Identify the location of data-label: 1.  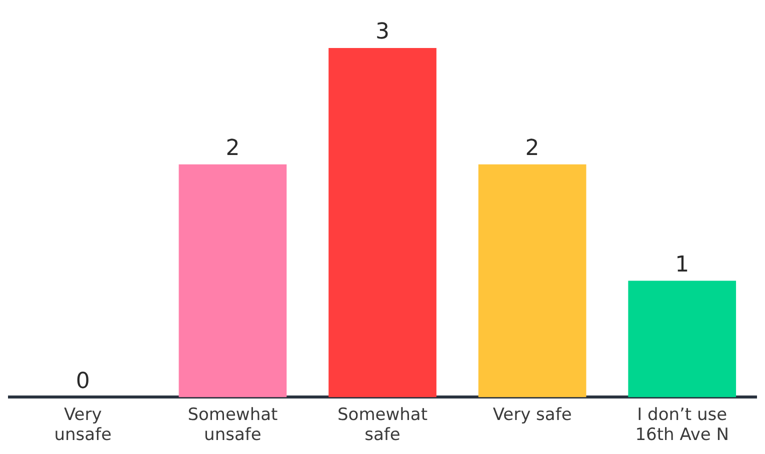
(682, 265).